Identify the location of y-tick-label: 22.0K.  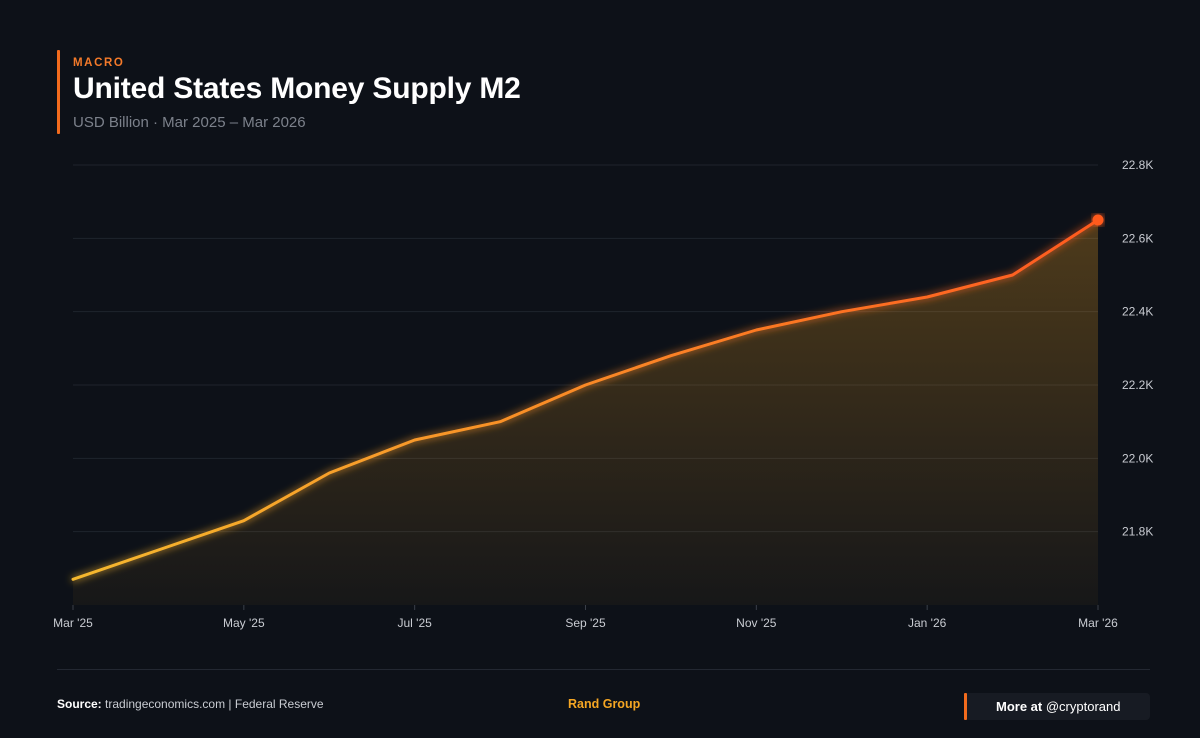
(1137, 458).